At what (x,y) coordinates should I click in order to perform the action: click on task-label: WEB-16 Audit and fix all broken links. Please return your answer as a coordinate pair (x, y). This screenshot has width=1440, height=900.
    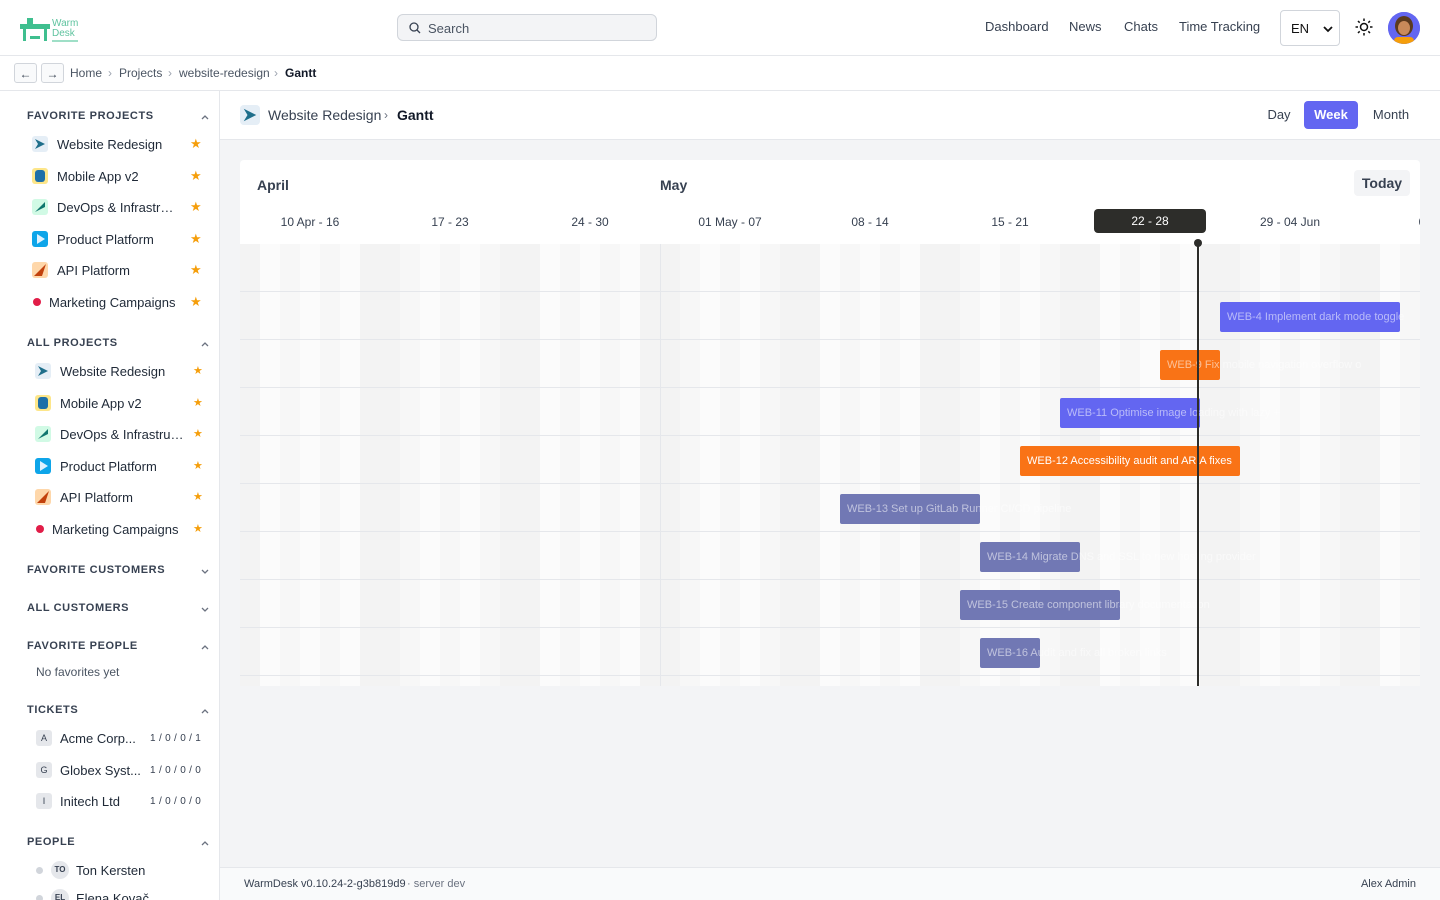
    Looking at the image, I should click on (1077, 653).